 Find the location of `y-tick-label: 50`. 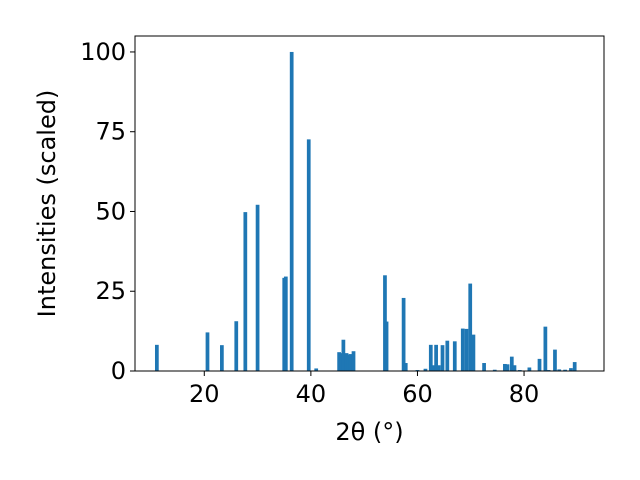

y-tick-label: 50 is located at coordinates (110, 211).